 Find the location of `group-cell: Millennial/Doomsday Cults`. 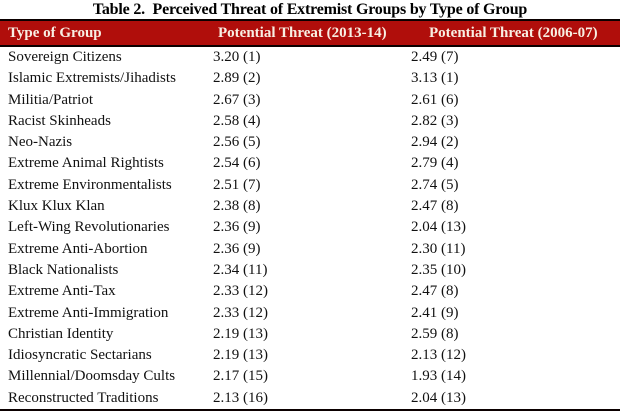

group-cell: Millennial/Doomsday Cults is located at coordinates (92, 376).